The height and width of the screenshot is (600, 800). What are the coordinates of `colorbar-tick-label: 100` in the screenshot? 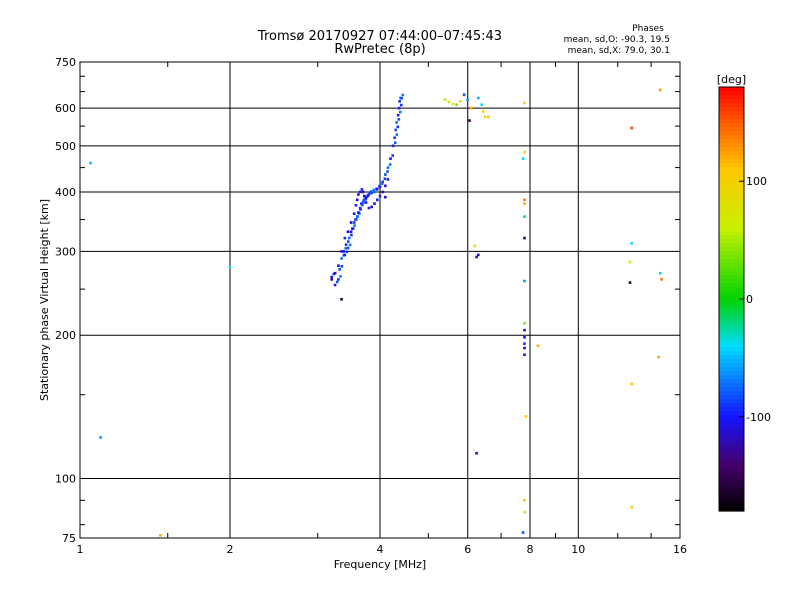 It's located at (756, 181).